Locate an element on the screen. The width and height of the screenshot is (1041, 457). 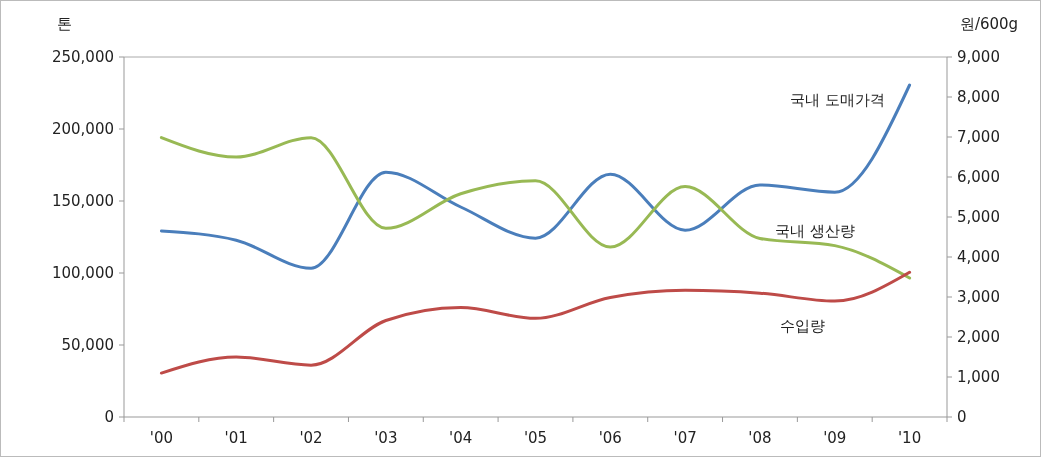
y2-tick-label: 9,000 is located at coordinates (978, 57).